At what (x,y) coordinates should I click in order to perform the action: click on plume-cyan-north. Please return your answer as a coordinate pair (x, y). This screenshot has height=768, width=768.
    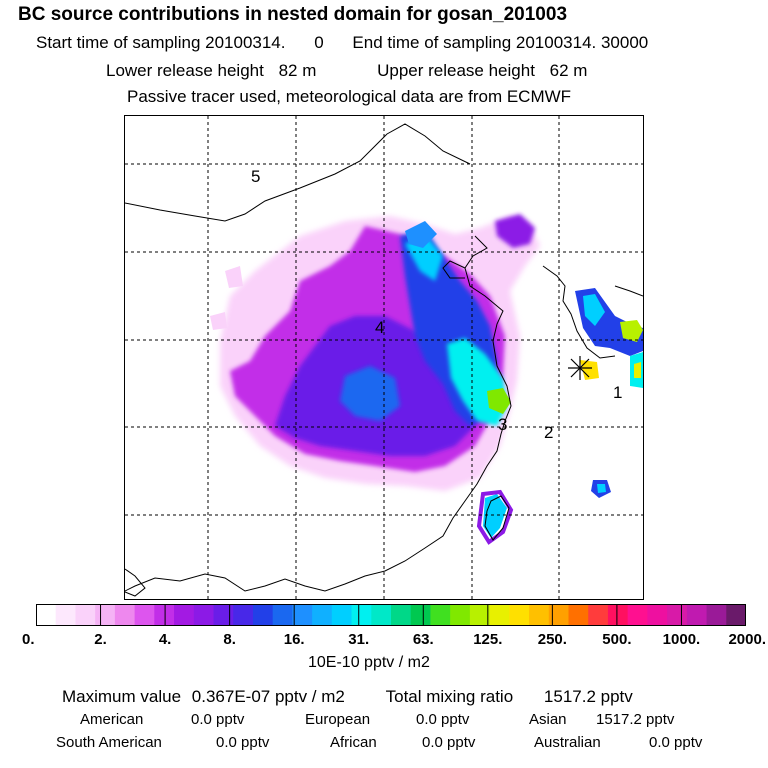
    Looking at the image, I should click on (424, 257).